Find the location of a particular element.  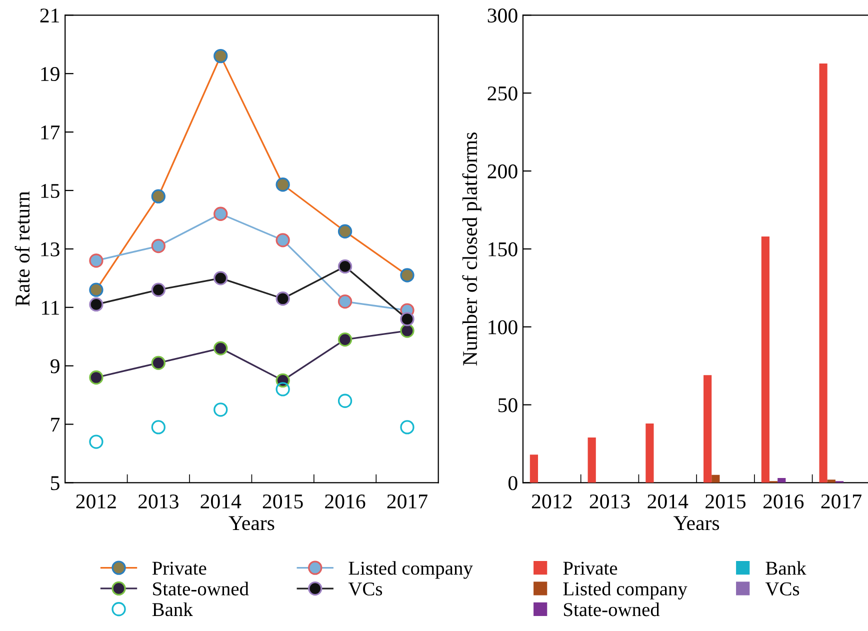

y-tick-label: 150 is located at coordinates (503, 249).